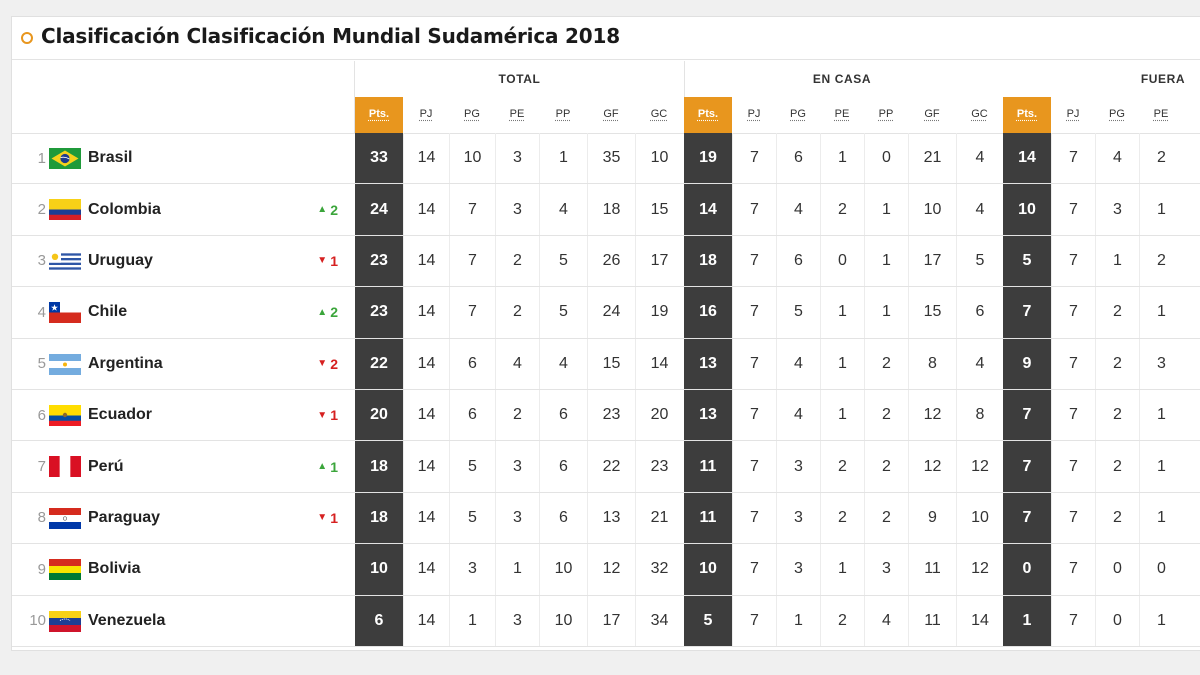 Image resolution: width=1200 pixels, height=675 pixels. What do you see at coordinates (606, 210) in the screenshot?
I see `table-row: 2 Colombia ▲ 2 24 14 7 3 4 18 15 14 7 4 2 1 10 4 10 7 3 1` at bounding box center [606, 210].